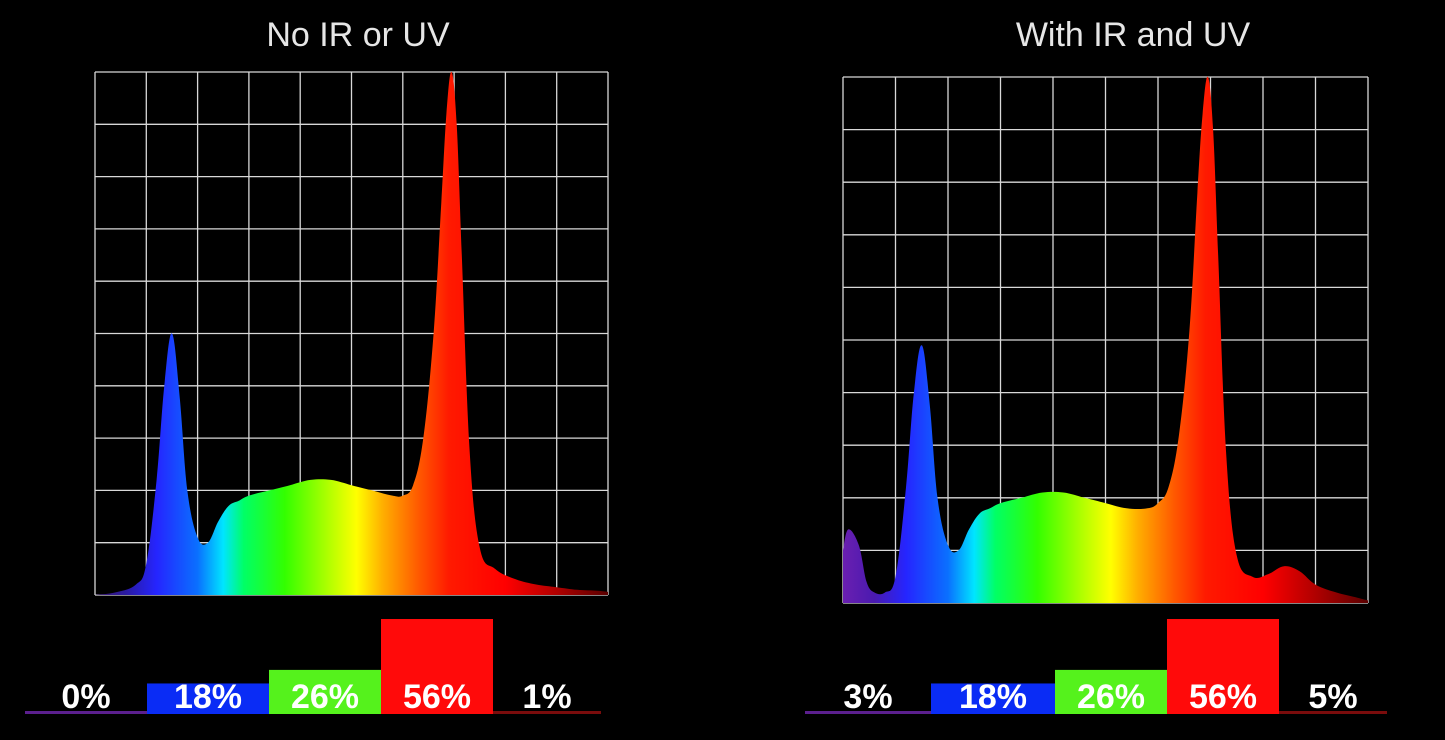 Image resolution: width=1445 pixels, height=740 pixels. I want to click on chart-title: With IR and UV, so click(1133, 35).